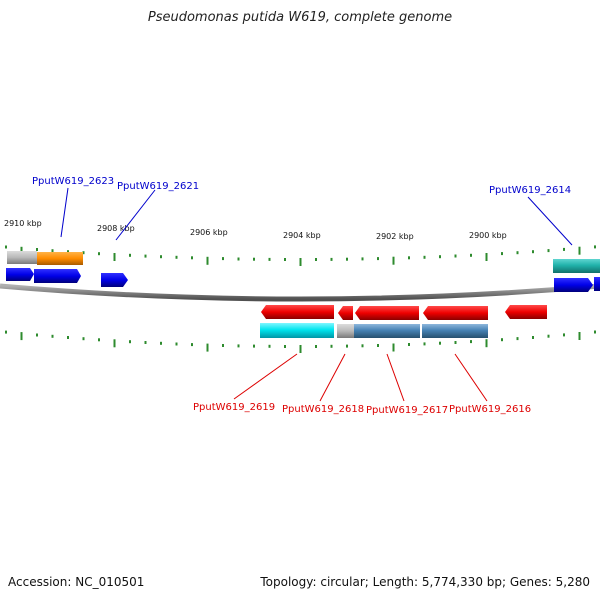 This screenshot has height=600, width=600. Describe the element at coordinates (300, 341) in the screenshot. I see `ruler-ticks-lower` at that location.